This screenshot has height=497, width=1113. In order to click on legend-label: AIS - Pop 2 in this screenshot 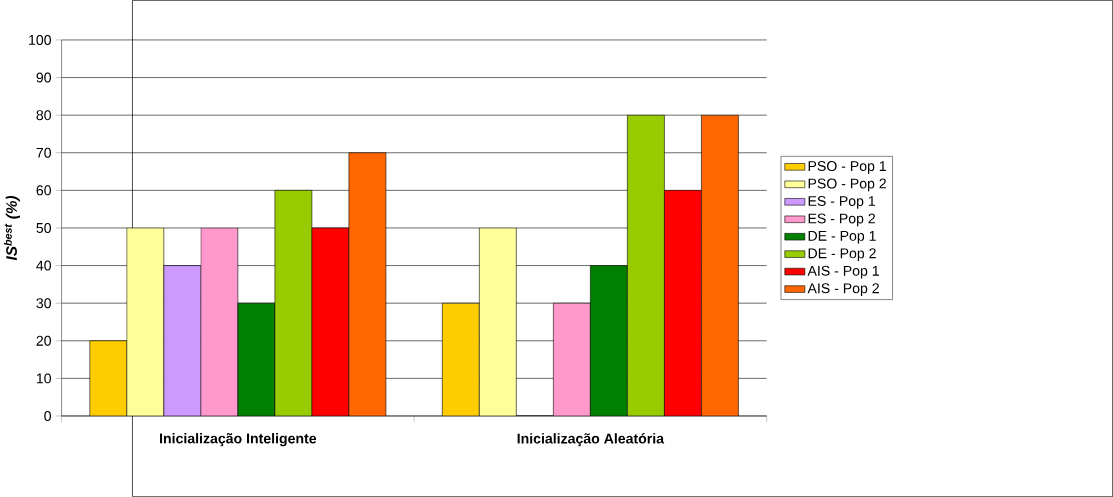, I will do `click(843, 290)`.